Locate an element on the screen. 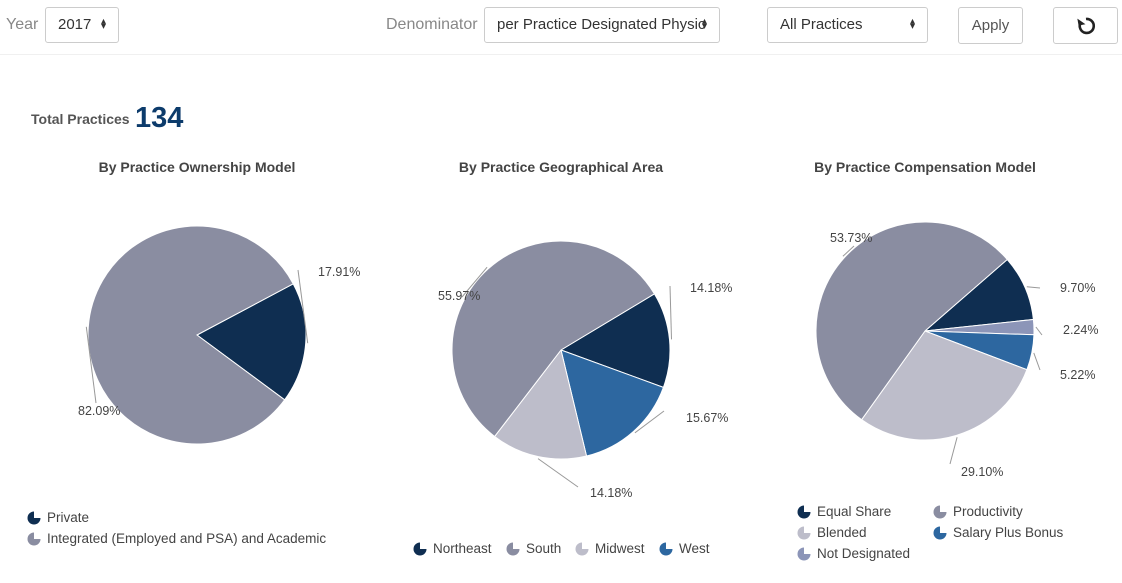 The height and width of the screenshot is (583, 1122). legend-label: Salary Plus Bonus is located at coordinates (1008, 532).